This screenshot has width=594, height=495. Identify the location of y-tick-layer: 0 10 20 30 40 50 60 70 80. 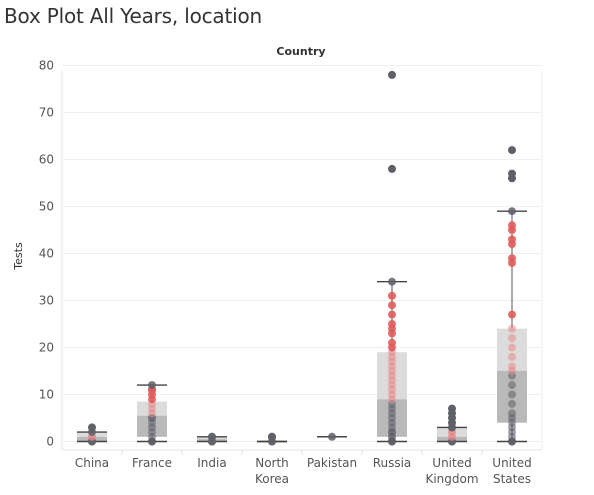
(46, 254).